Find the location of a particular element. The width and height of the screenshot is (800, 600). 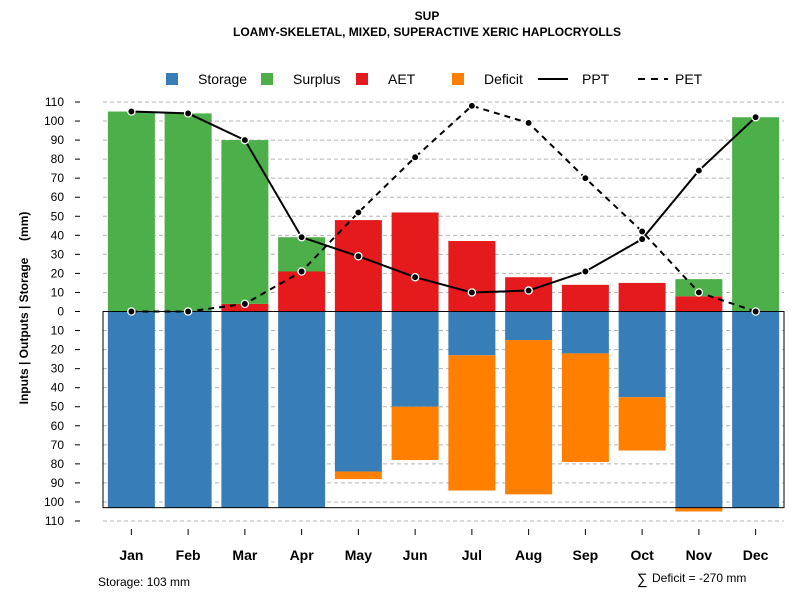

aet-legend-swatch is located at coordinates (362, 79).